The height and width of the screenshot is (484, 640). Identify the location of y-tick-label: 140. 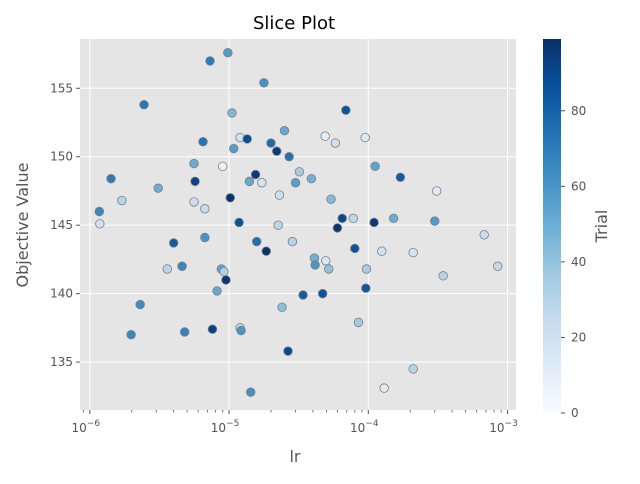
(61, 294).